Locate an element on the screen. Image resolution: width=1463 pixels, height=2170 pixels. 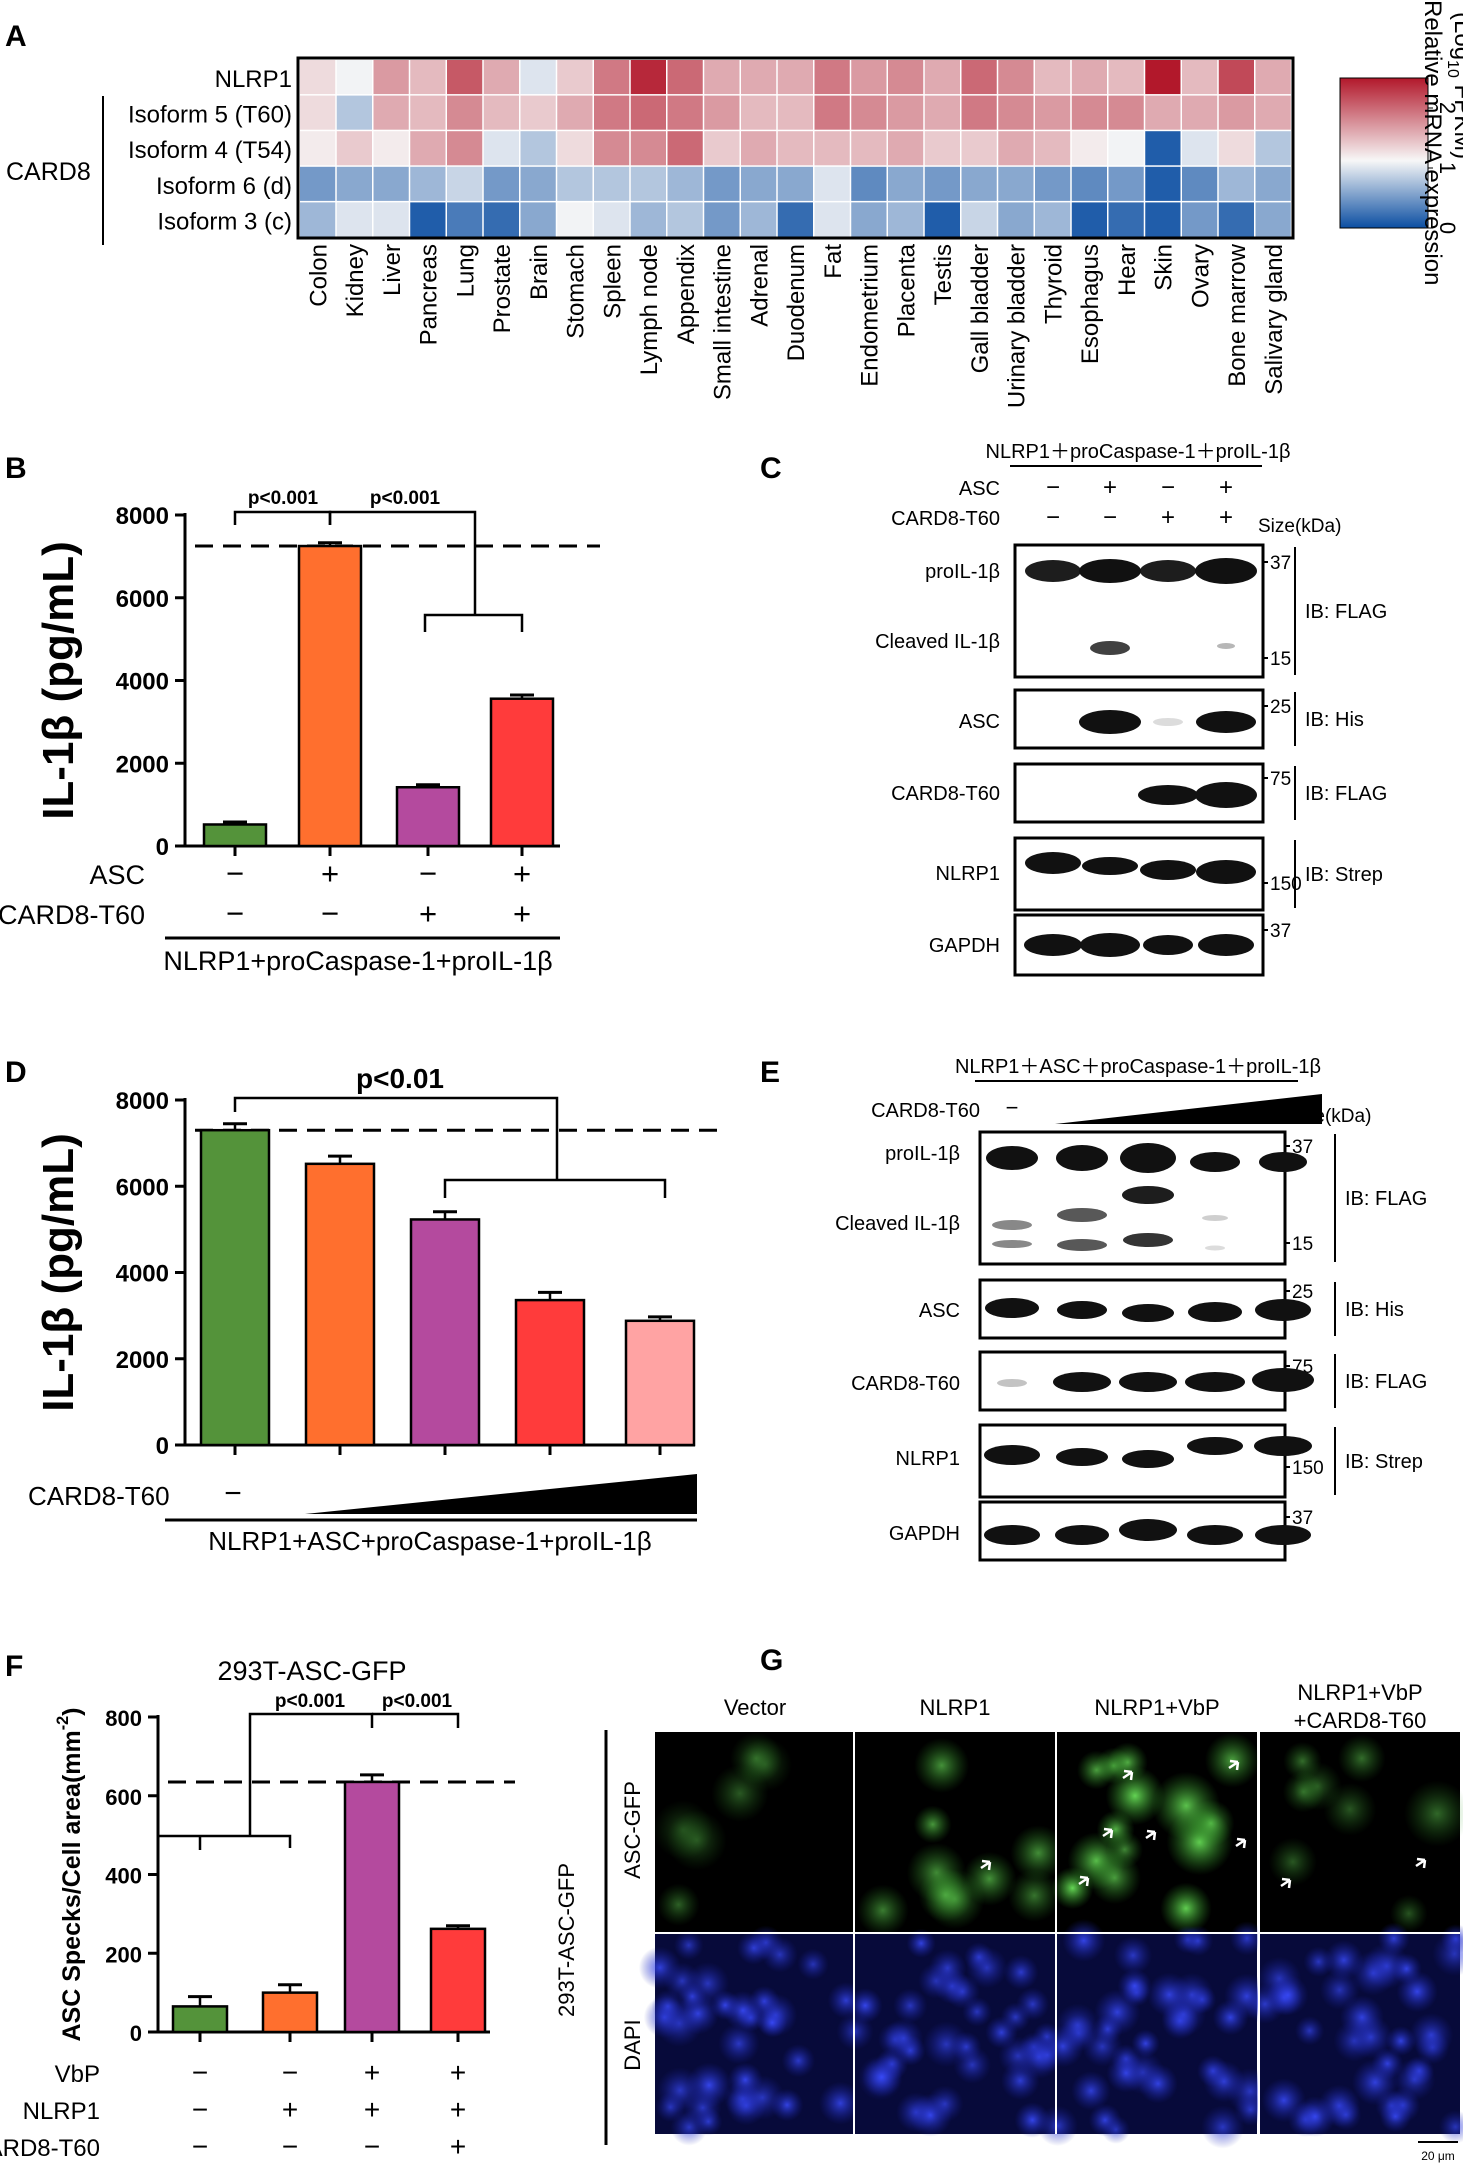
column-label: Vector is located at coordinates (755, 1707).